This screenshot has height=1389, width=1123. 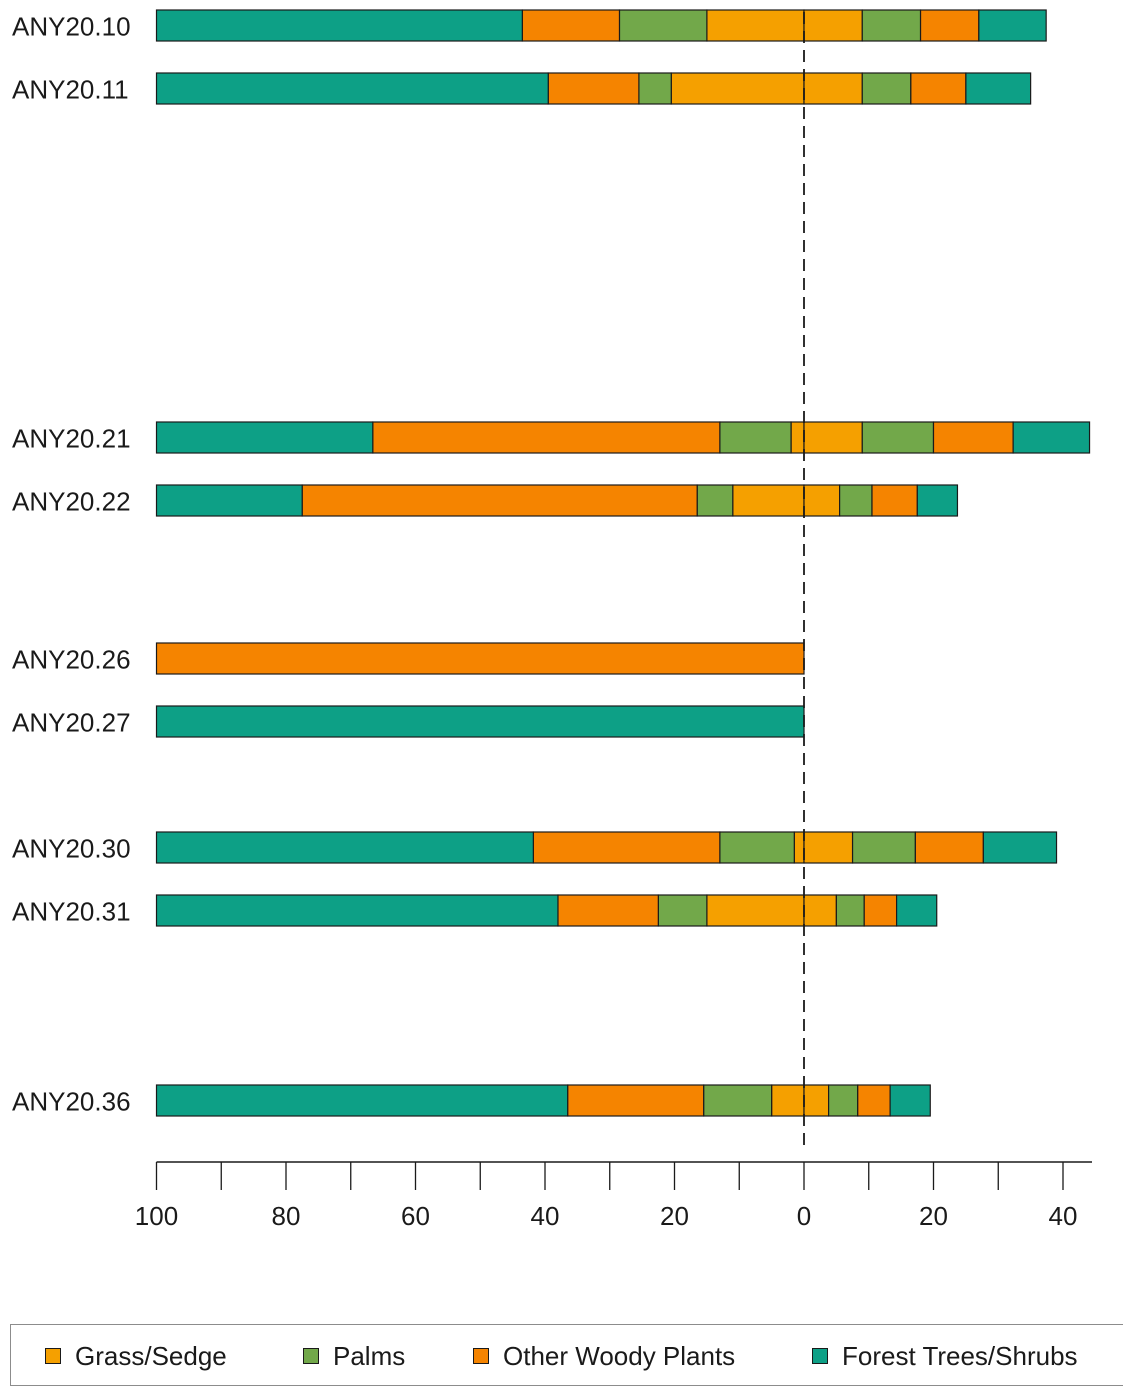 I want to click on category-label: ANY20.27, so click(x=71, y=723).